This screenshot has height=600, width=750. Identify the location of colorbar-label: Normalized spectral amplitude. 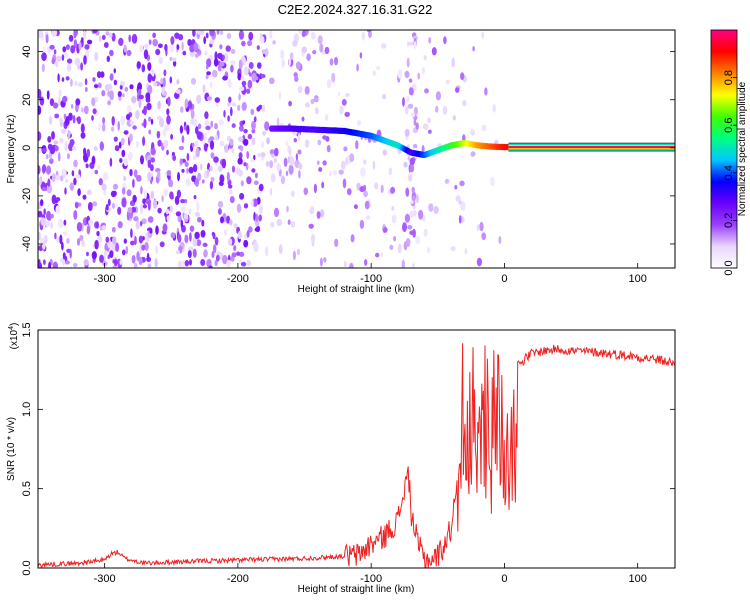
(742, 148).